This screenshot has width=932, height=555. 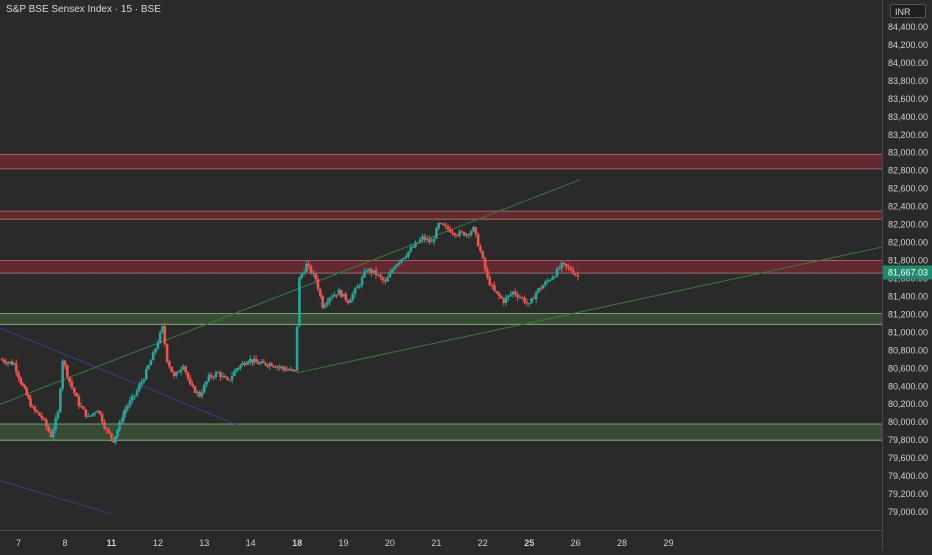 I want to click on y-tick-label: 84,000.00, so click(x=908, y=63).